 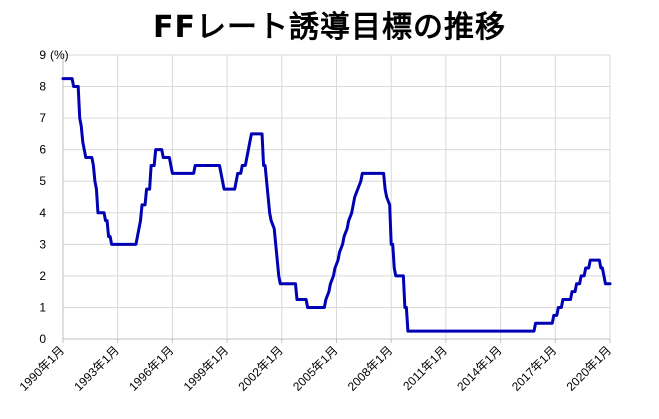 What do you see at coordinates (315, 368) in the screenshot?
I see `x-tick-label: 2005年1月` at bounding box center [315, 368].